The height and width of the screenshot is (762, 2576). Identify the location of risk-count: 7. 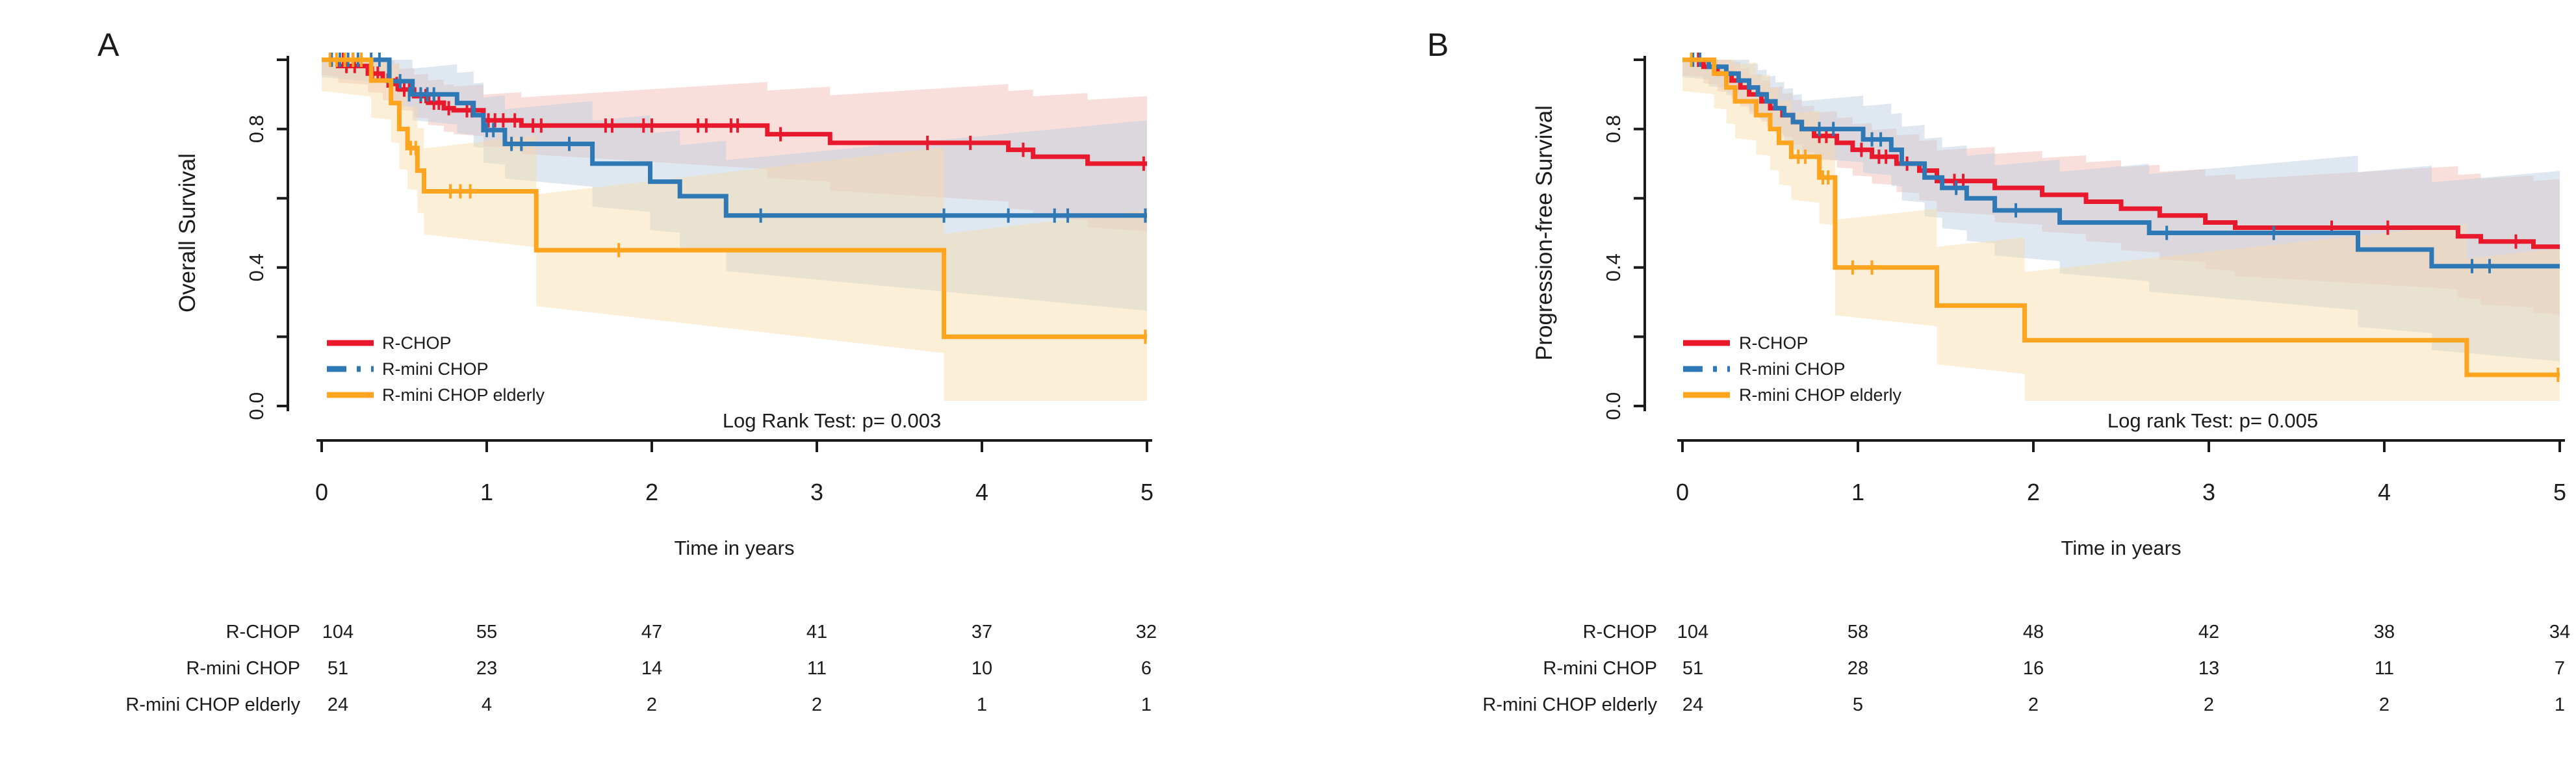
(2560, 668).